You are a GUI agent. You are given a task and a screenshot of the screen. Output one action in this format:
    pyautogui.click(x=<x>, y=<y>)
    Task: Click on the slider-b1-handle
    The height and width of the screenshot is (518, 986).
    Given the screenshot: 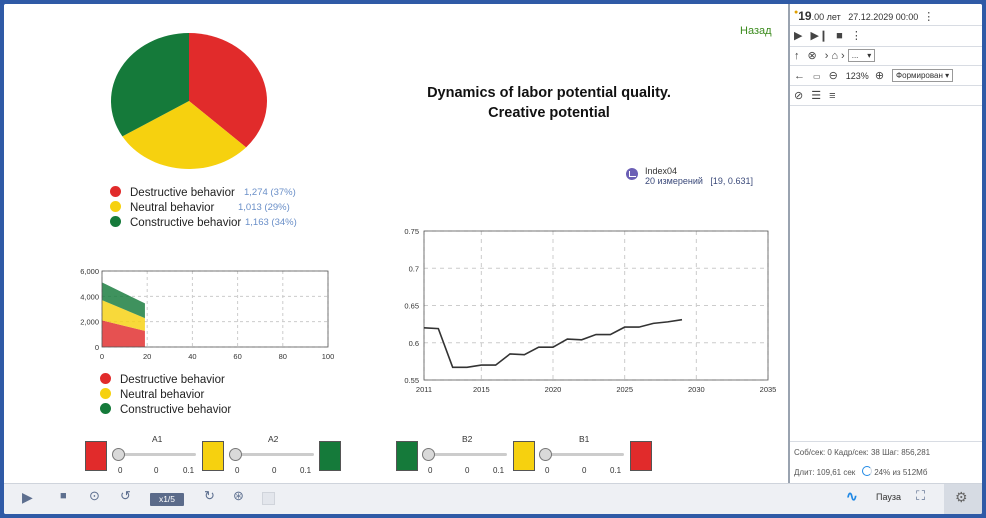 What is the action you would take?
    pyautogui.click(x=545, y=454)
    